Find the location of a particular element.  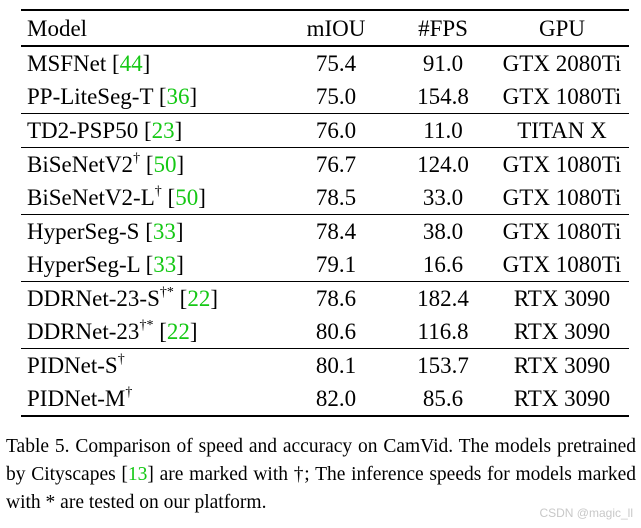

miou-cell: 78.5 is located at coordinates (336, 197).